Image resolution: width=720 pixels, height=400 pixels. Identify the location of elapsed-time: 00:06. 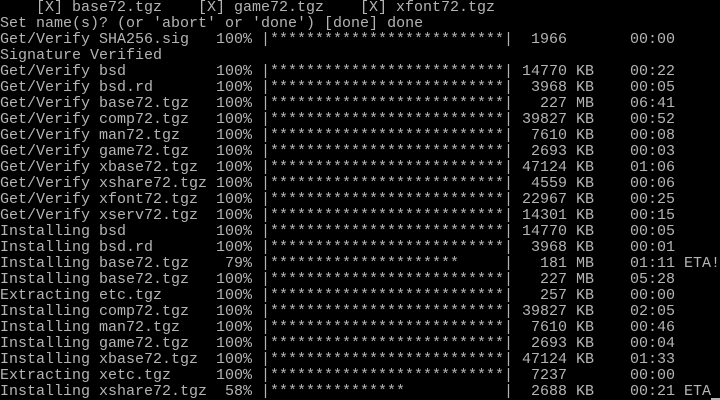
(653, 183).